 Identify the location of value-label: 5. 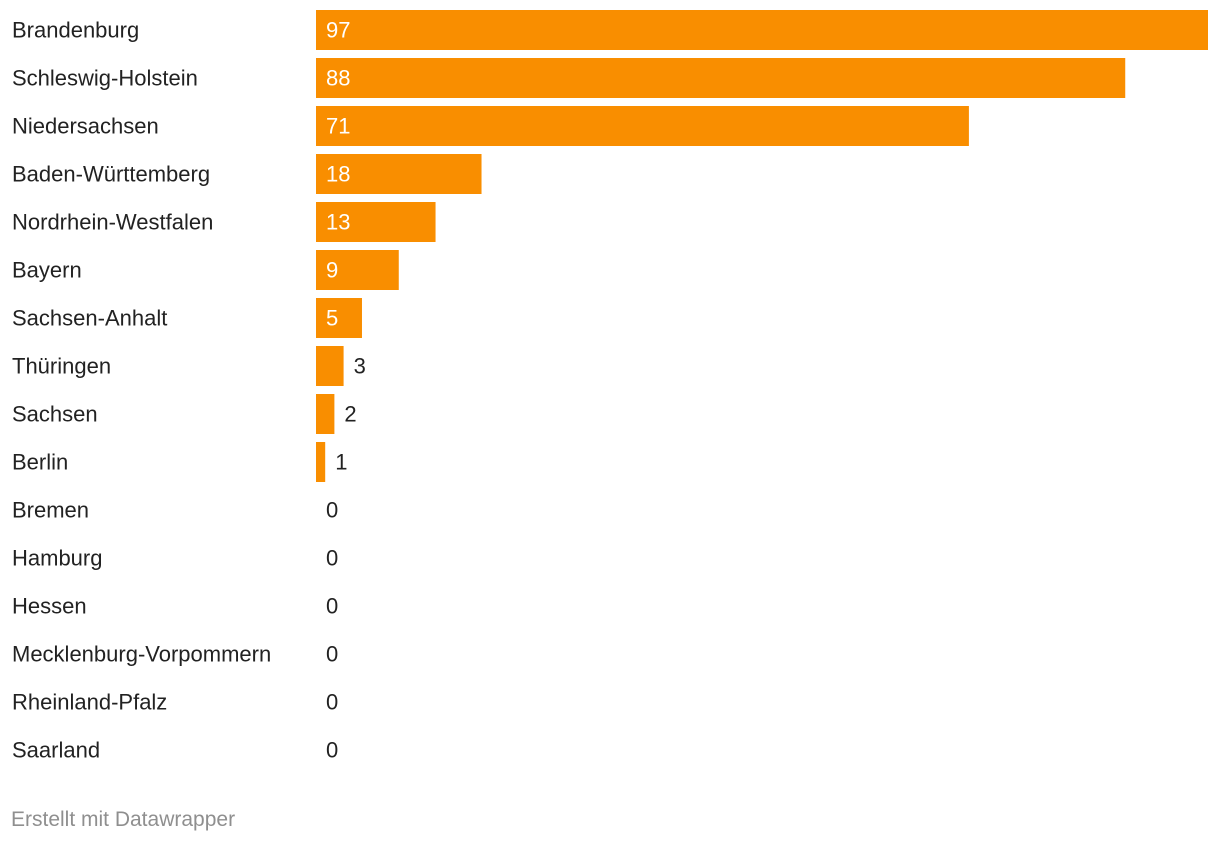
(332, 318).